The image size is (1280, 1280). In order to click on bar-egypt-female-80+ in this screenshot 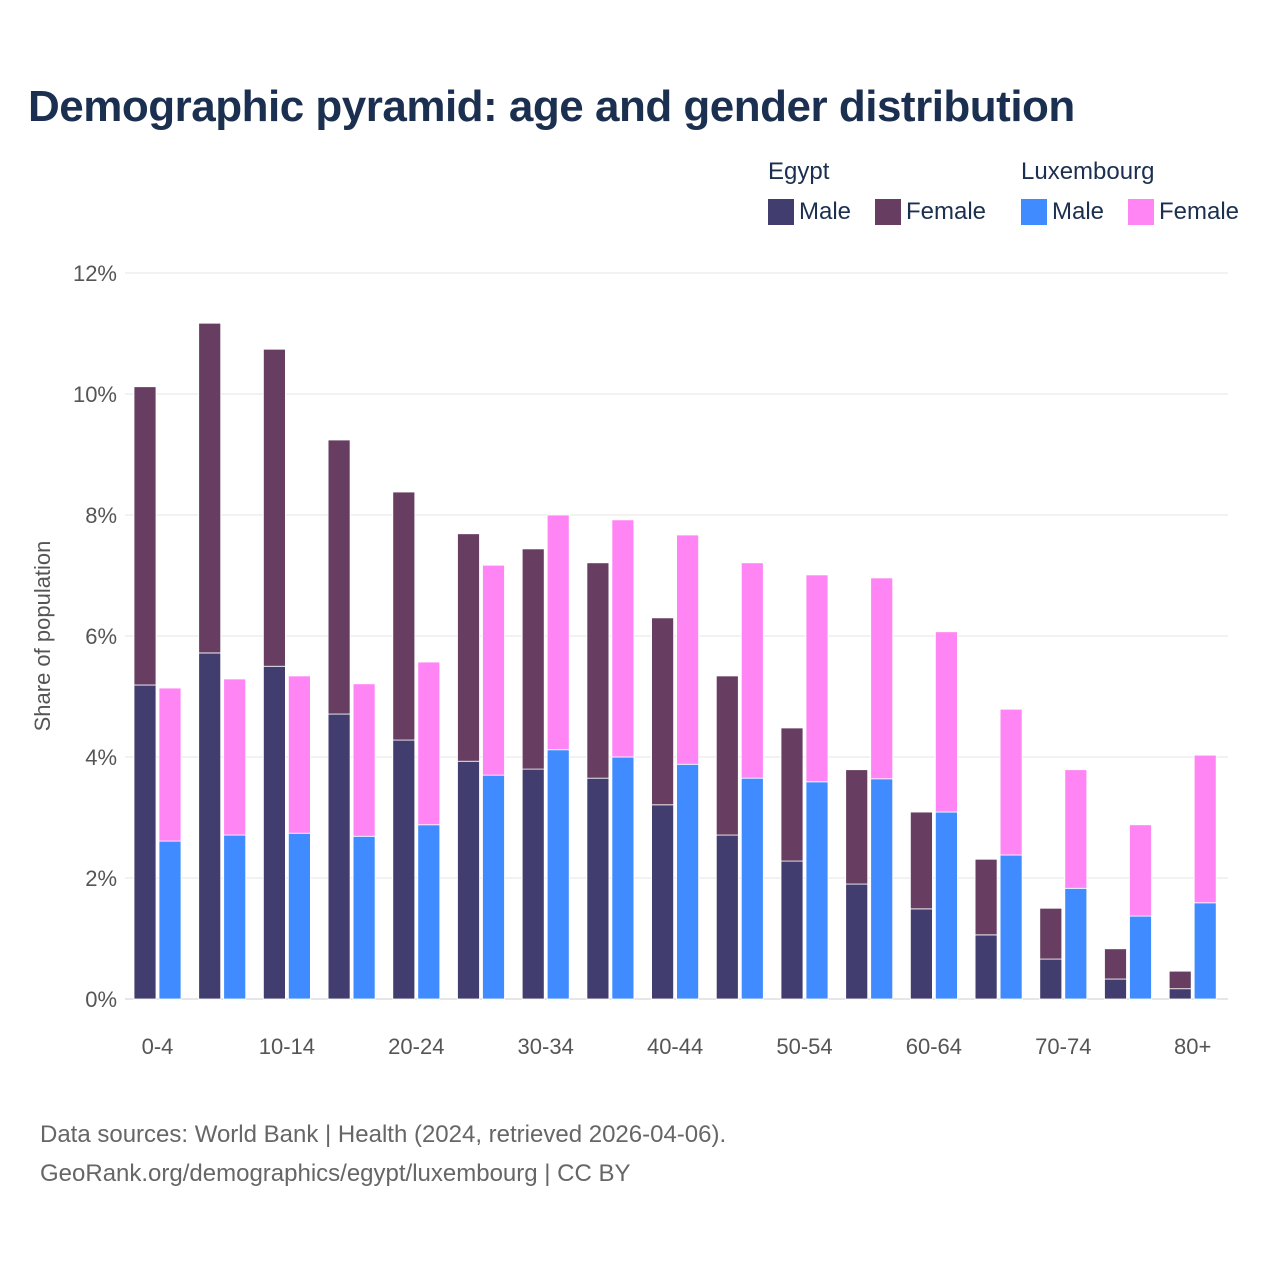, I will do `click(1180, 980)`.